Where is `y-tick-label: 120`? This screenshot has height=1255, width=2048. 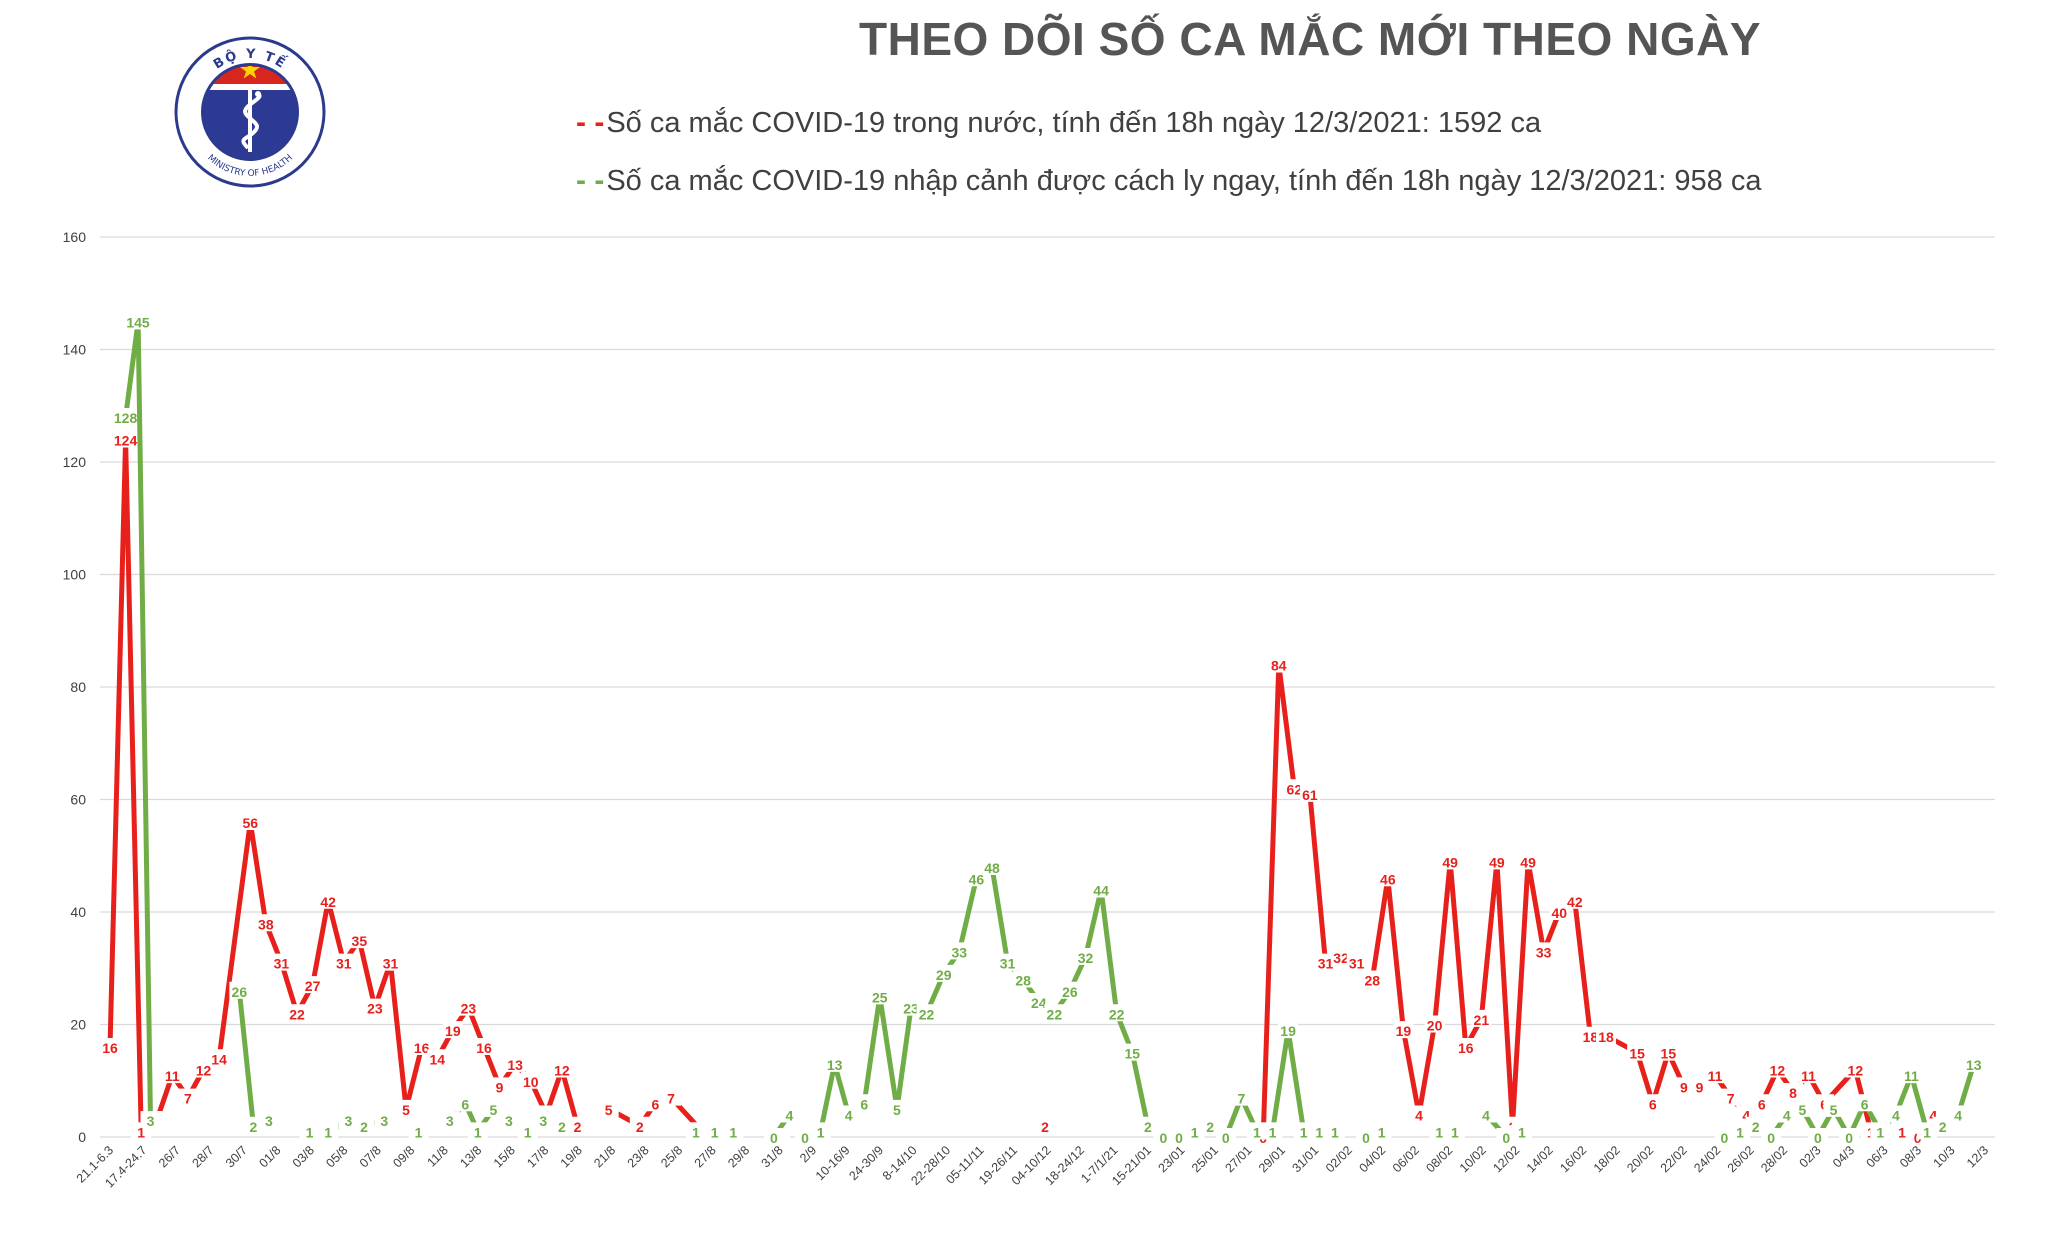
y-tick-label: 120 is located at coordinates (75, 462).